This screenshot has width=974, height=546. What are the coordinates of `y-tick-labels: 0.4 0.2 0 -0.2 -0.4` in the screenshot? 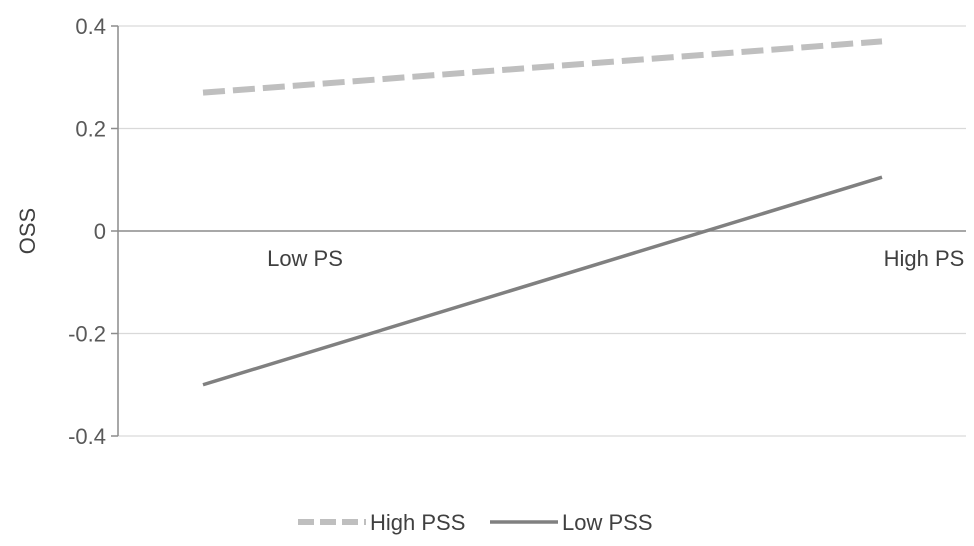 It's located at (93, 231).